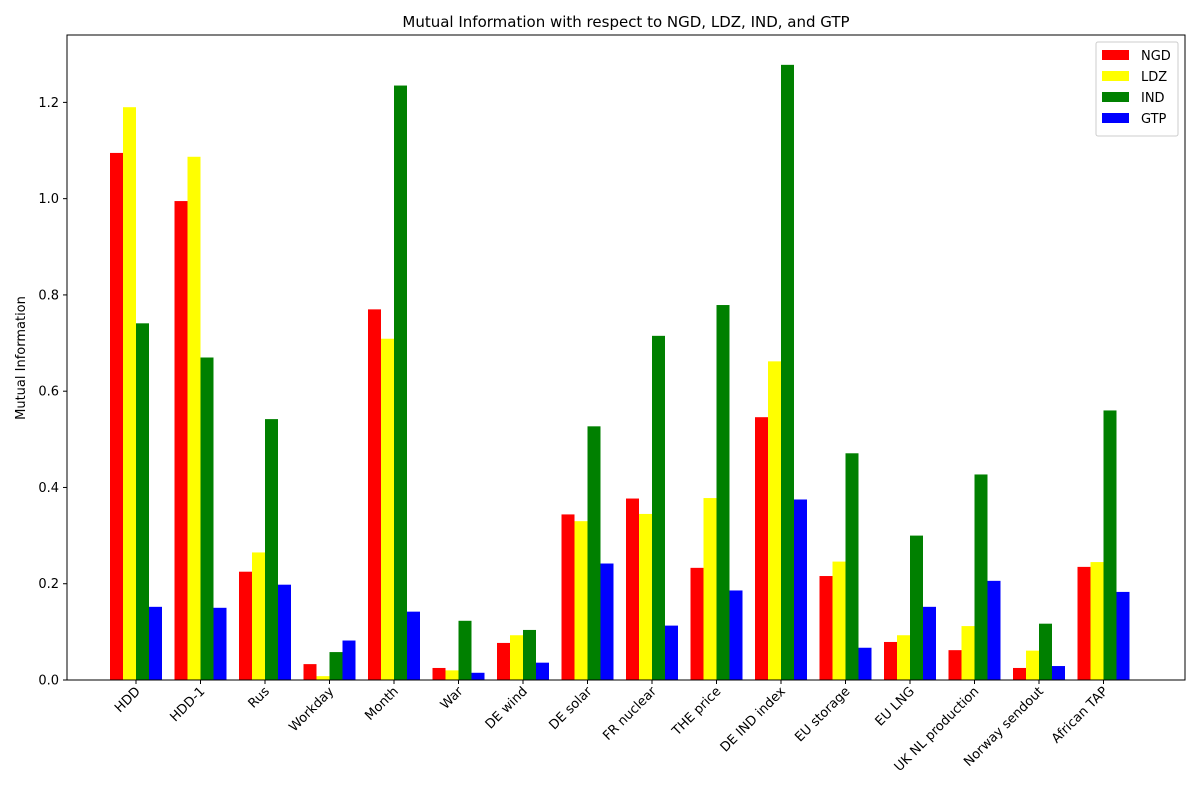 The image size is (1200, 800). Describe the element at coordinates (822, 714) in the screenshot. I see `x-tick-label: EU storage` at that location.